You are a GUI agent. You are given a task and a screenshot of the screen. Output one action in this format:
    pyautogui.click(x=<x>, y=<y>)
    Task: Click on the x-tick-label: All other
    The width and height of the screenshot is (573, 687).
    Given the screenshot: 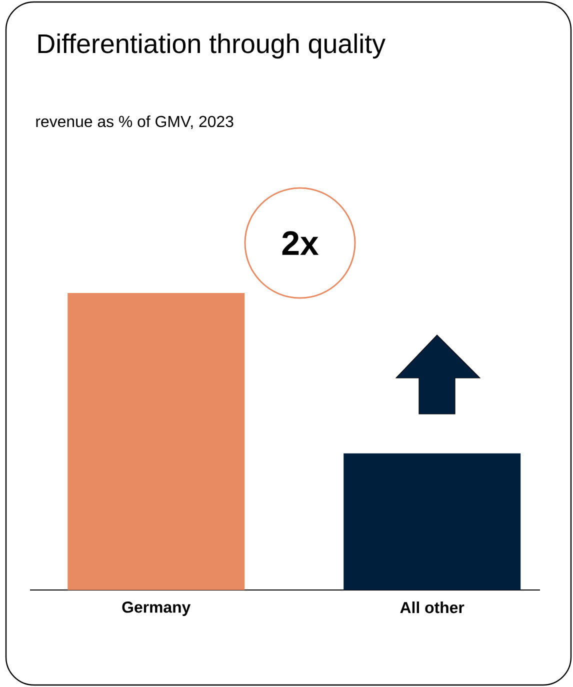 What is the action you would take?
    pyautogui.click(x=432, y=608)
    